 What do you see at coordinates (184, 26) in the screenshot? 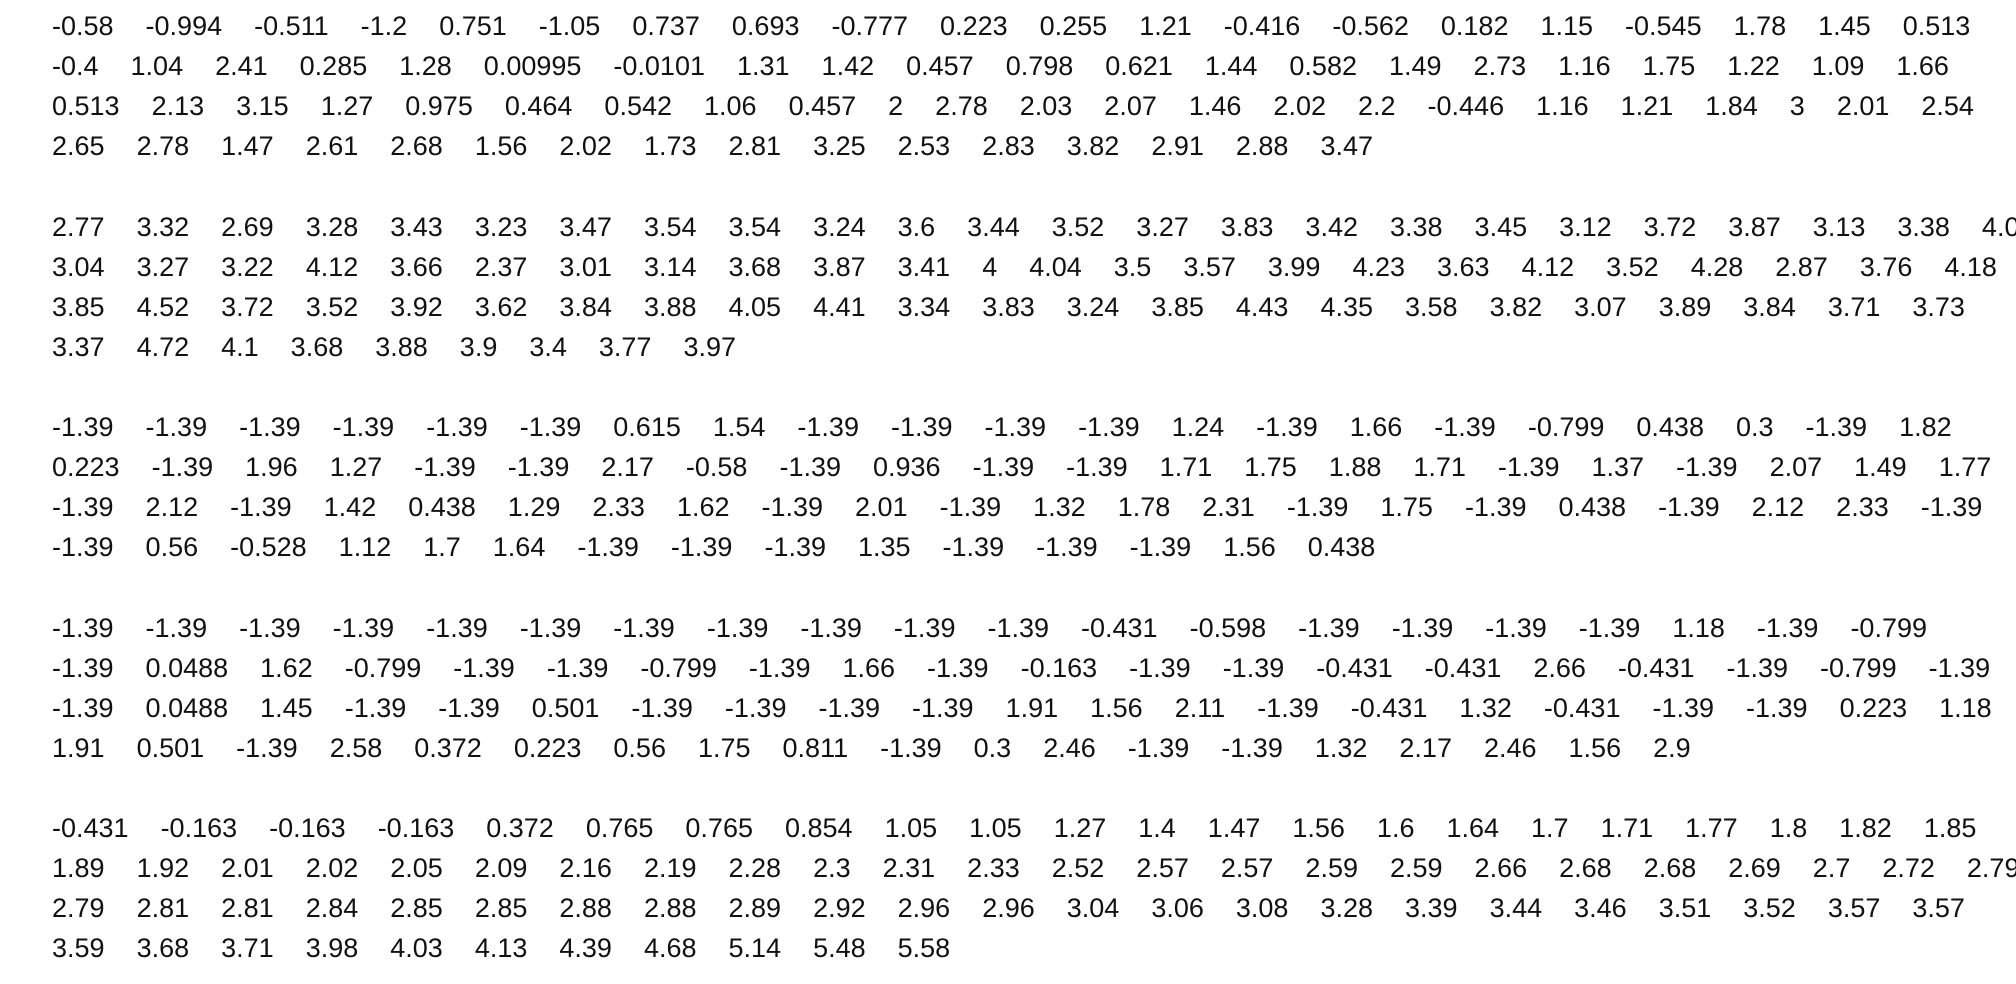
I see `number-value: -0.994` at bounding box center [184, 26].